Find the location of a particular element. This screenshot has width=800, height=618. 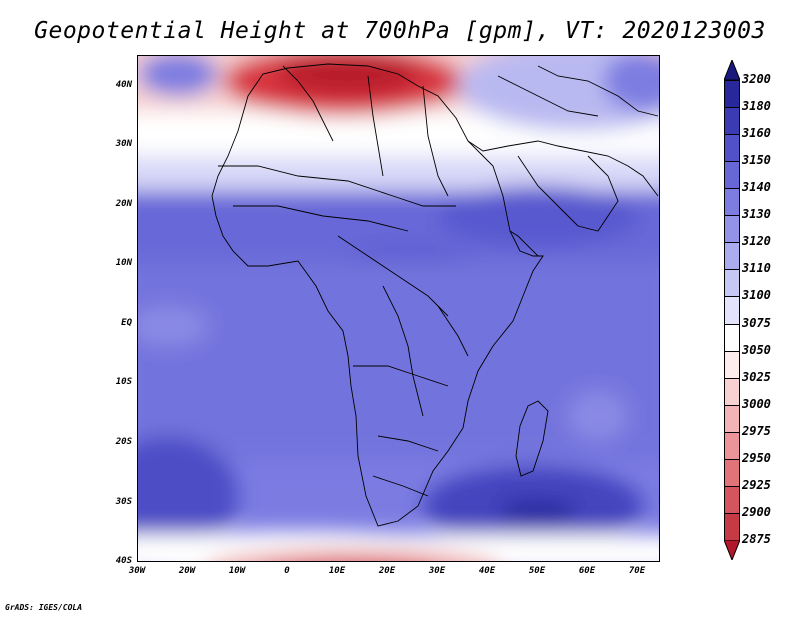

colorbar-bottom-arrow is located at coordinates (732, 550).